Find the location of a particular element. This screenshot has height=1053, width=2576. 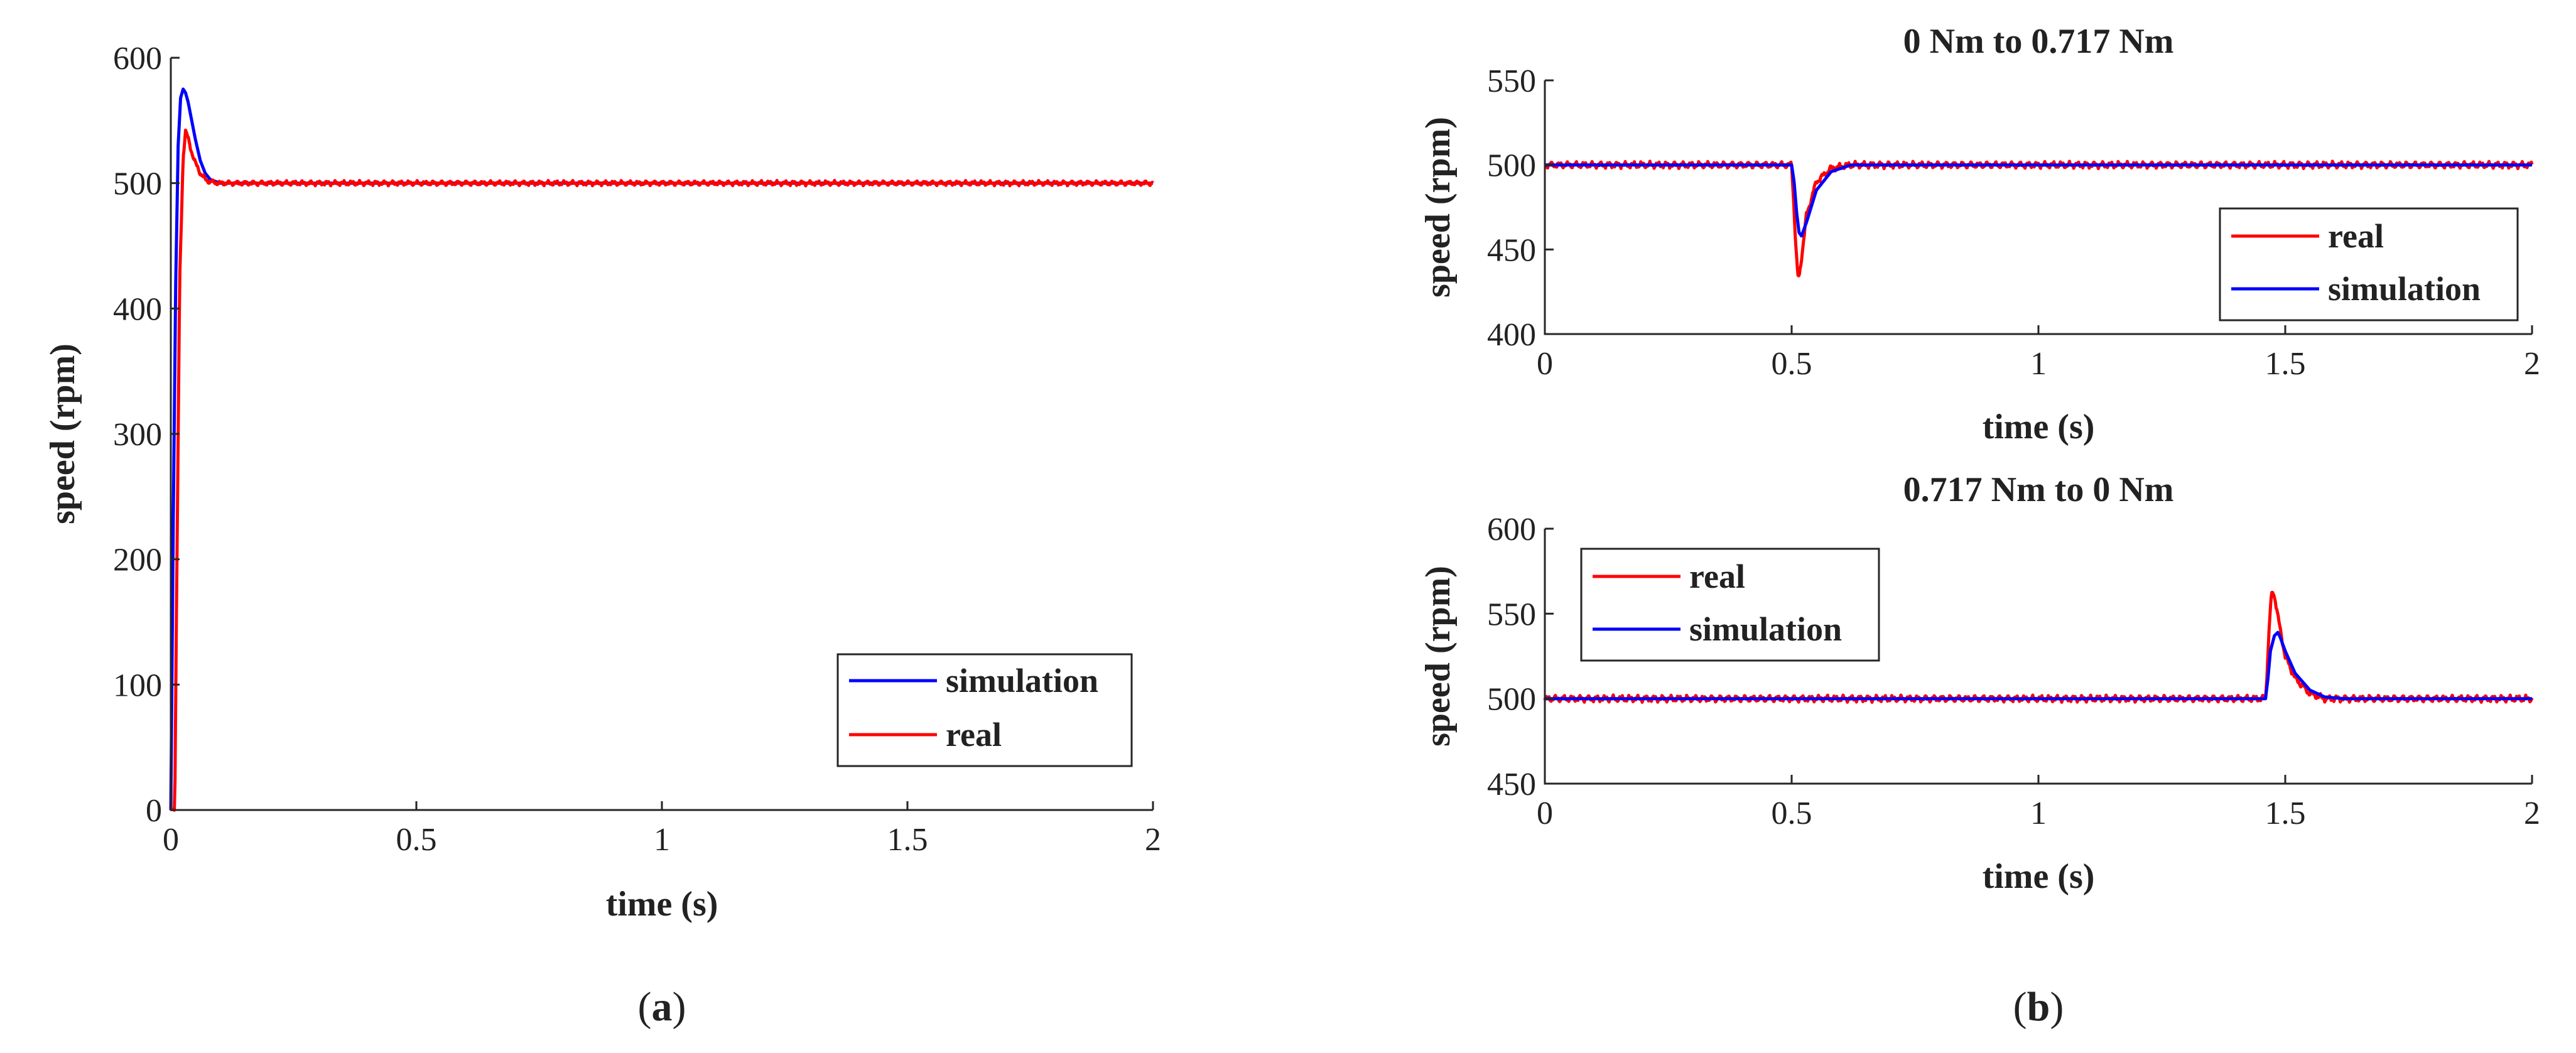

b-top-xtick-label-2: 1 is located at coordinates (2038, 364).